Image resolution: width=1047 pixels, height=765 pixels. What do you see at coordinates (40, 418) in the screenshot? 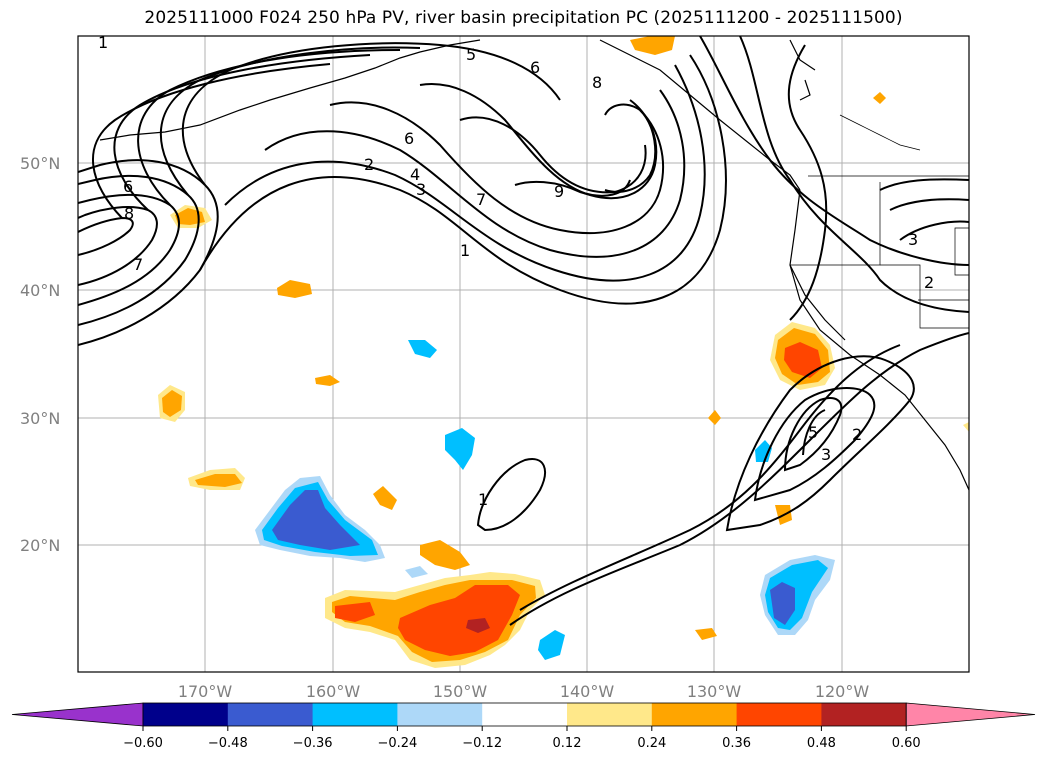
I see `lat-label-30n: 30°N` at bounding box center [40, 418].